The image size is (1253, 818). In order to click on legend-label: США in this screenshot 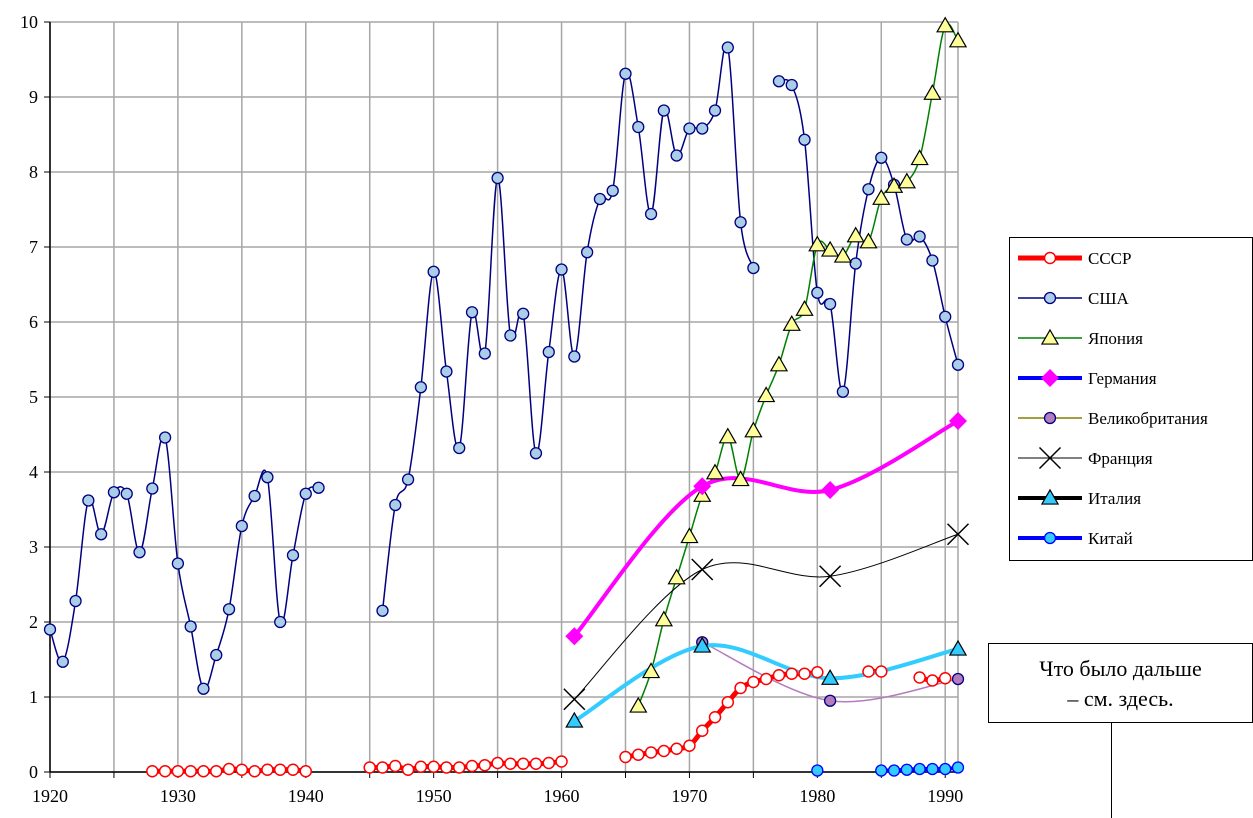, I will do `click(1108, 298)`.